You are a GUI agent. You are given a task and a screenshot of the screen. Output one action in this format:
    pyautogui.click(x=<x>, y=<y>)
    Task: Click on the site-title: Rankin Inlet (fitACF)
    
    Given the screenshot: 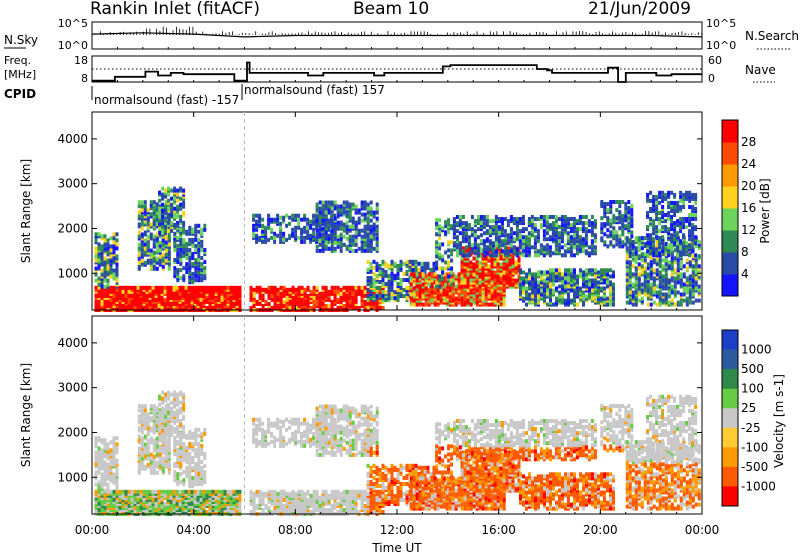 What is the action you would take?
    pyautogui.click(x=175, y=9)
    